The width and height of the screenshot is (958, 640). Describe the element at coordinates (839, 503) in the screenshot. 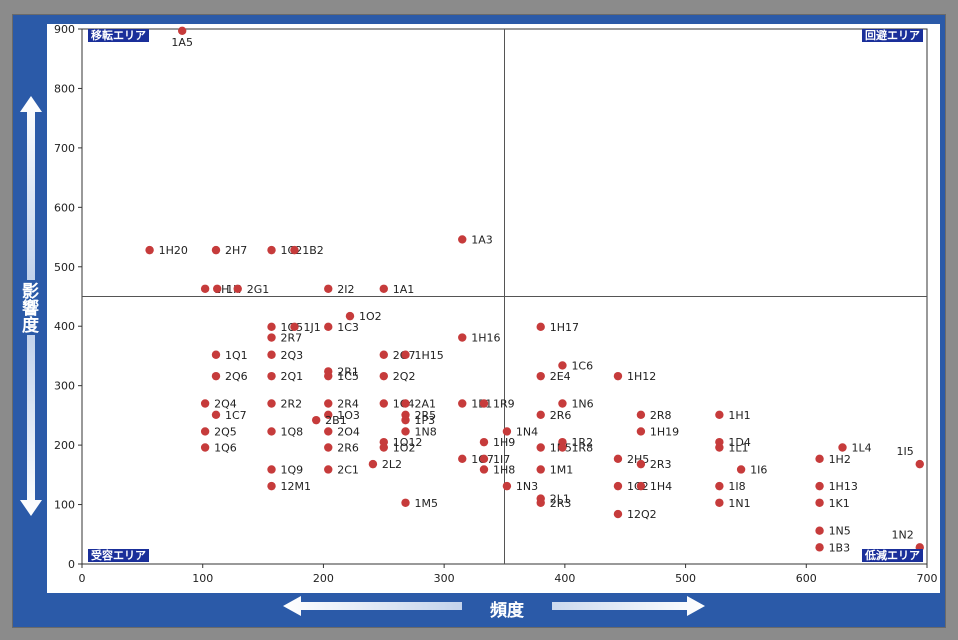

I see `data-point-label: 1K1` at that location.